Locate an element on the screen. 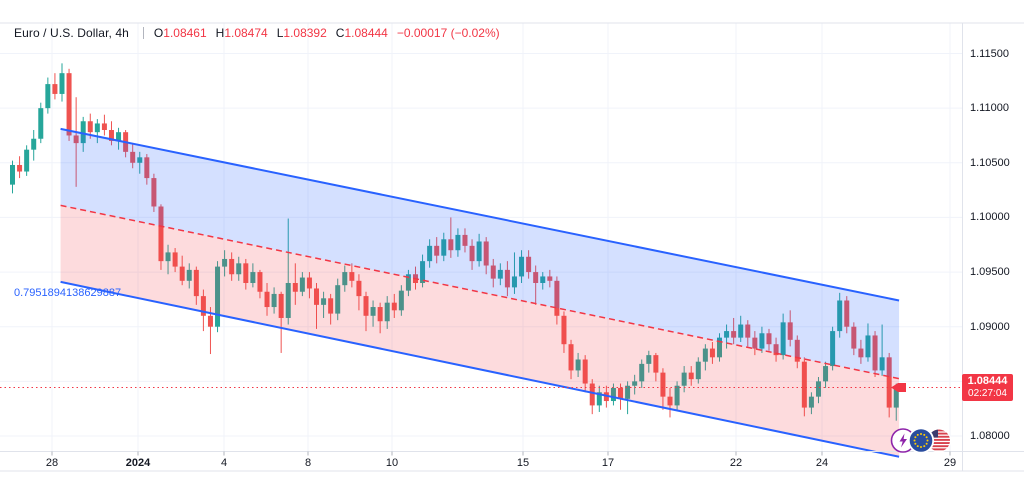 Image resolution: width=1024 pixels, height=500 pixels. time-axis-label: 29 is located at coordinates (950, 463).